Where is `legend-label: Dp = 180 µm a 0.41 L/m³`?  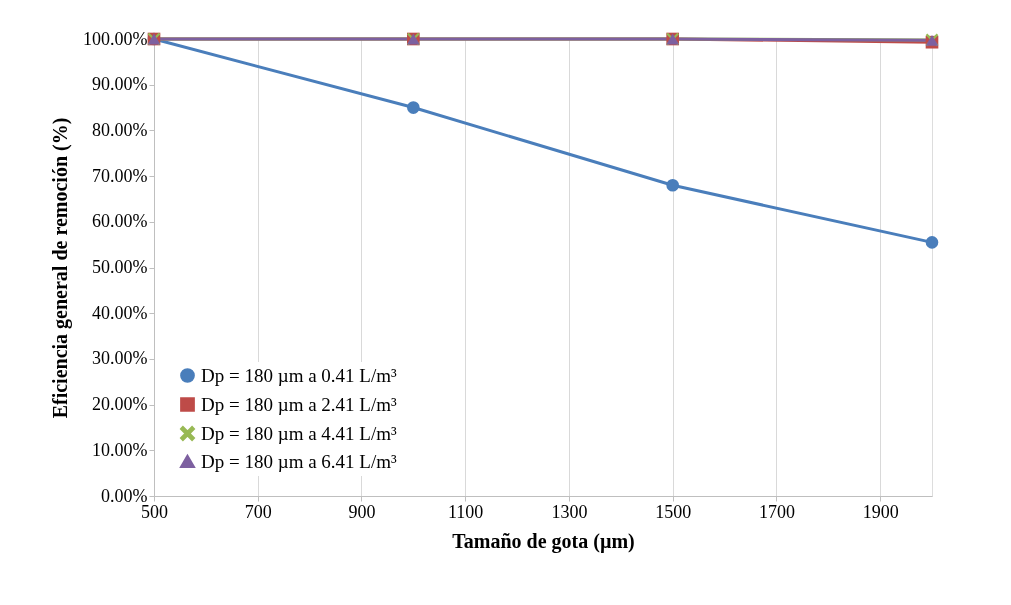
legend-label: Dp = 180 µm a 0.41 L/m³ is located at coordinates (299, 375).